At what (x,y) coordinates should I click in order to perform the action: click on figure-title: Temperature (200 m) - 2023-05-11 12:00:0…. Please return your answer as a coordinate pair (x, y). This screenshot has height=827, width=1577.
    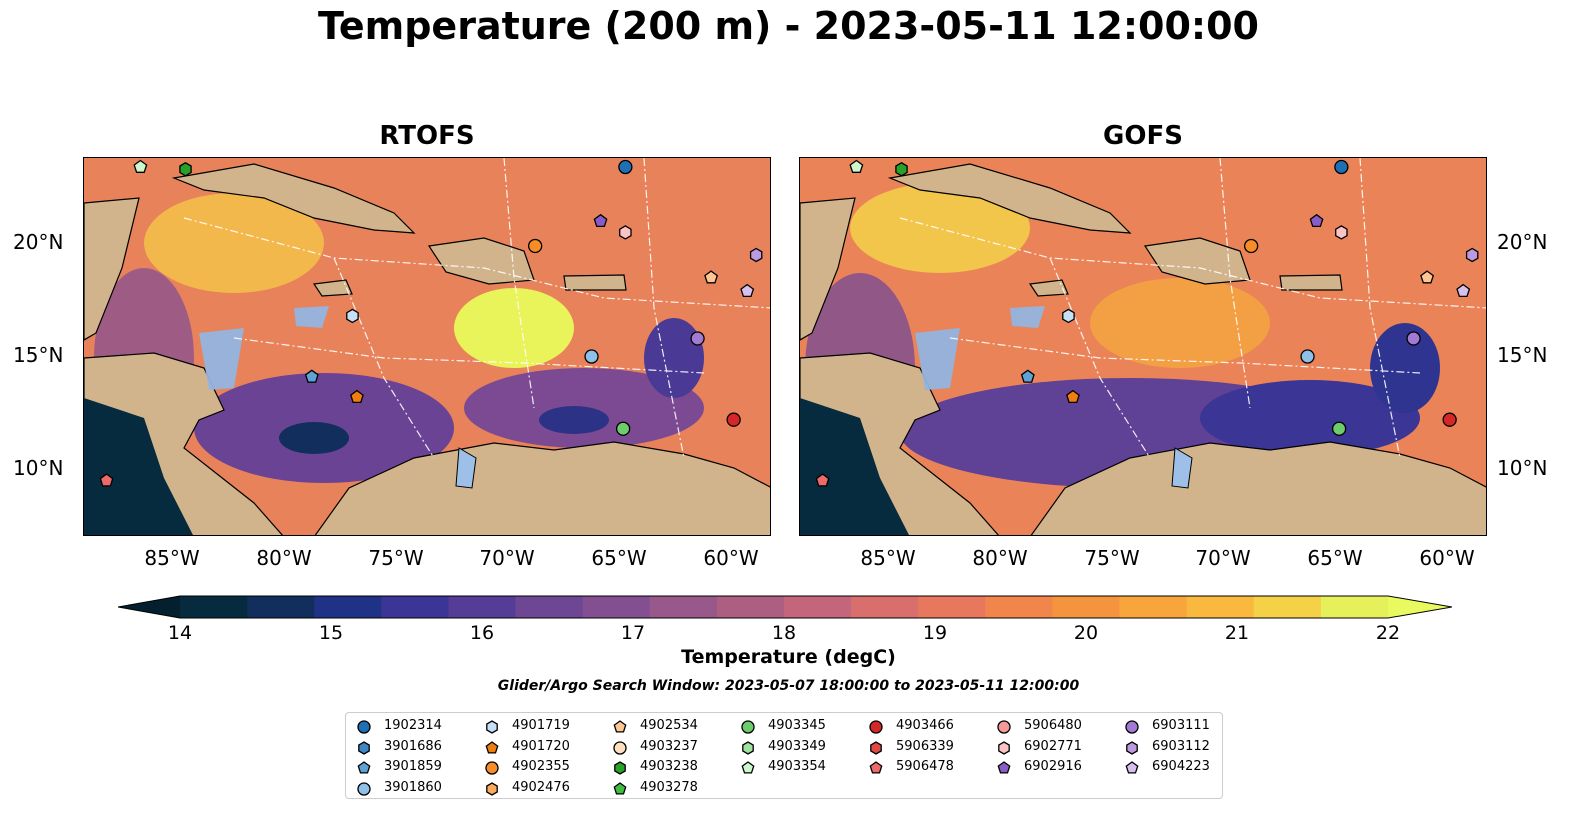
    Looking at the image, I should click on (788, 26).